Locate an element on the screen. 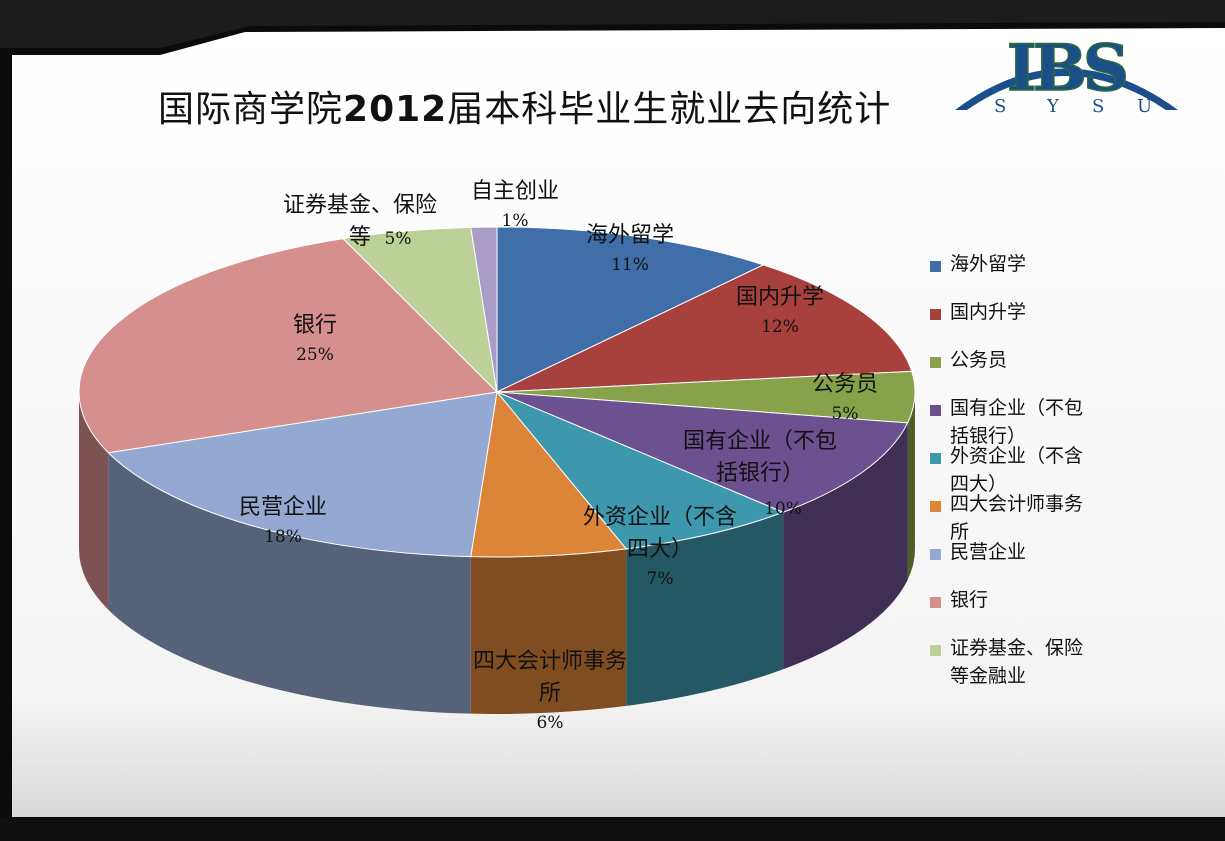 The image size is (1225, 841). logo-sub-letter: U is located at coordinates (1144, 106).